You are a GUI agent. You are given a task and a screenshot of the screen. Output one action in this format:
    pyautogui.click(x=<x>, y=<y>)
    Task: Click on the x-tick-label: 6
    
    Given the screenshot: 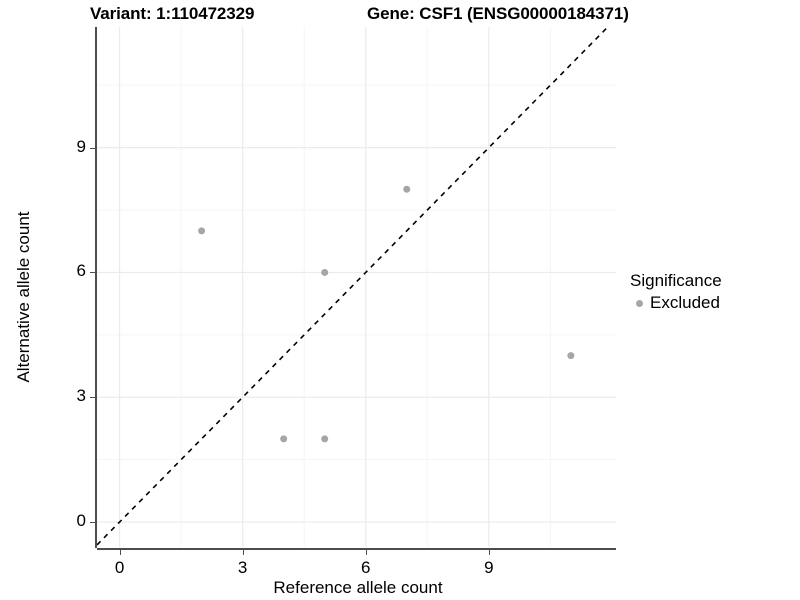 What is the action you would take?
    pyautogui.click(x=365, y=567)
    